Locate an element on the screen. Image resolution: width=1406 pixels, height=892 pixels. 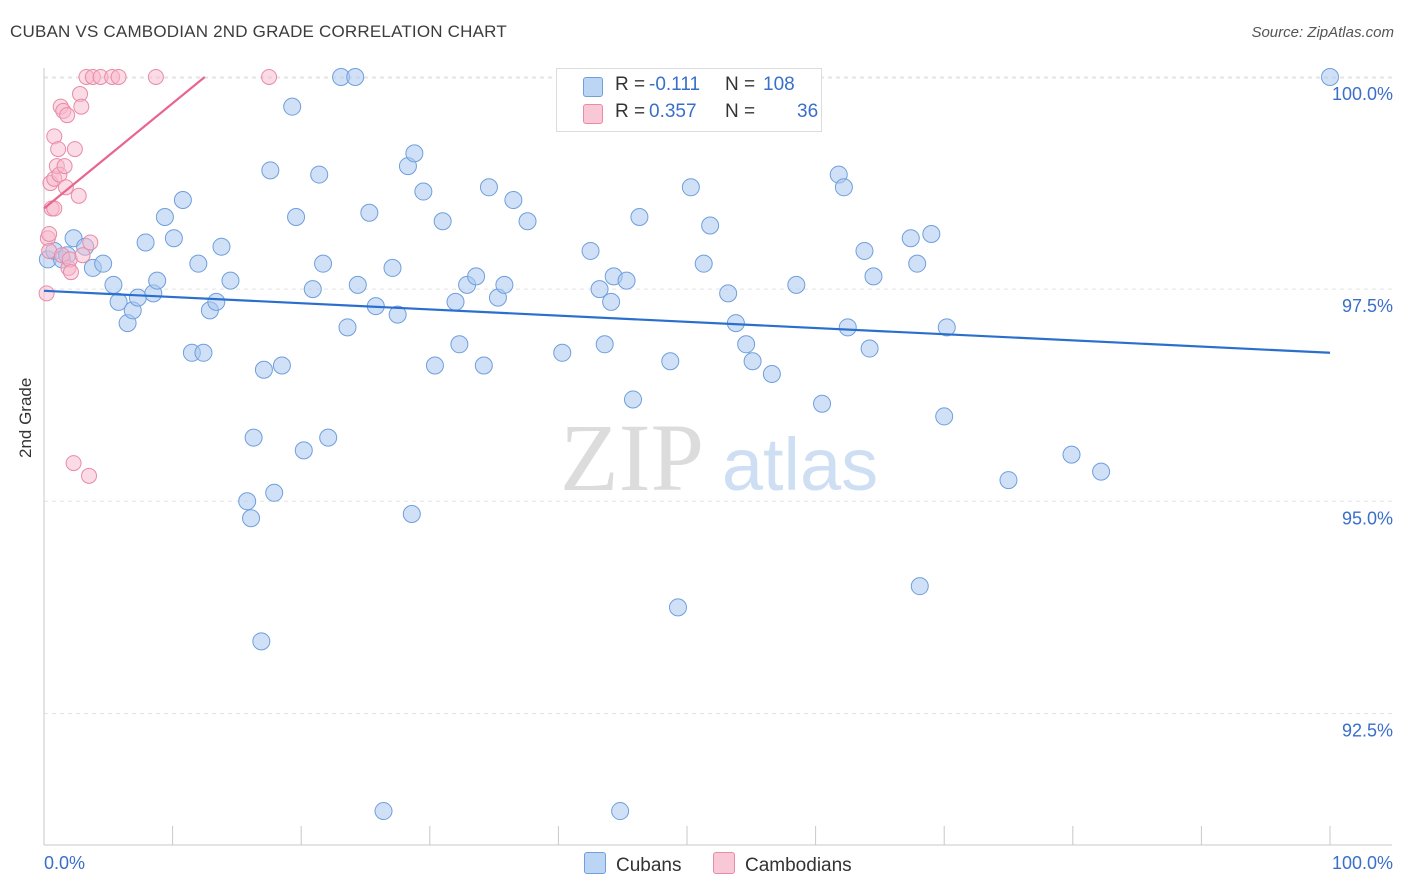
cambodians-trend-line is located at coordinates (124, 143).